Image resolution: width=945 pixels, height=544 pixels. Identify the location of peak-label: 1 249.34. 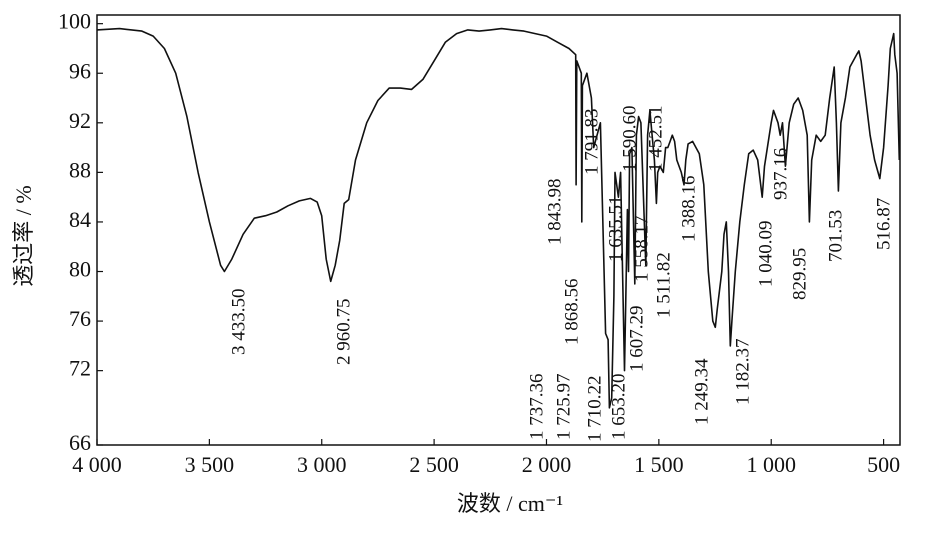
(701, 391).